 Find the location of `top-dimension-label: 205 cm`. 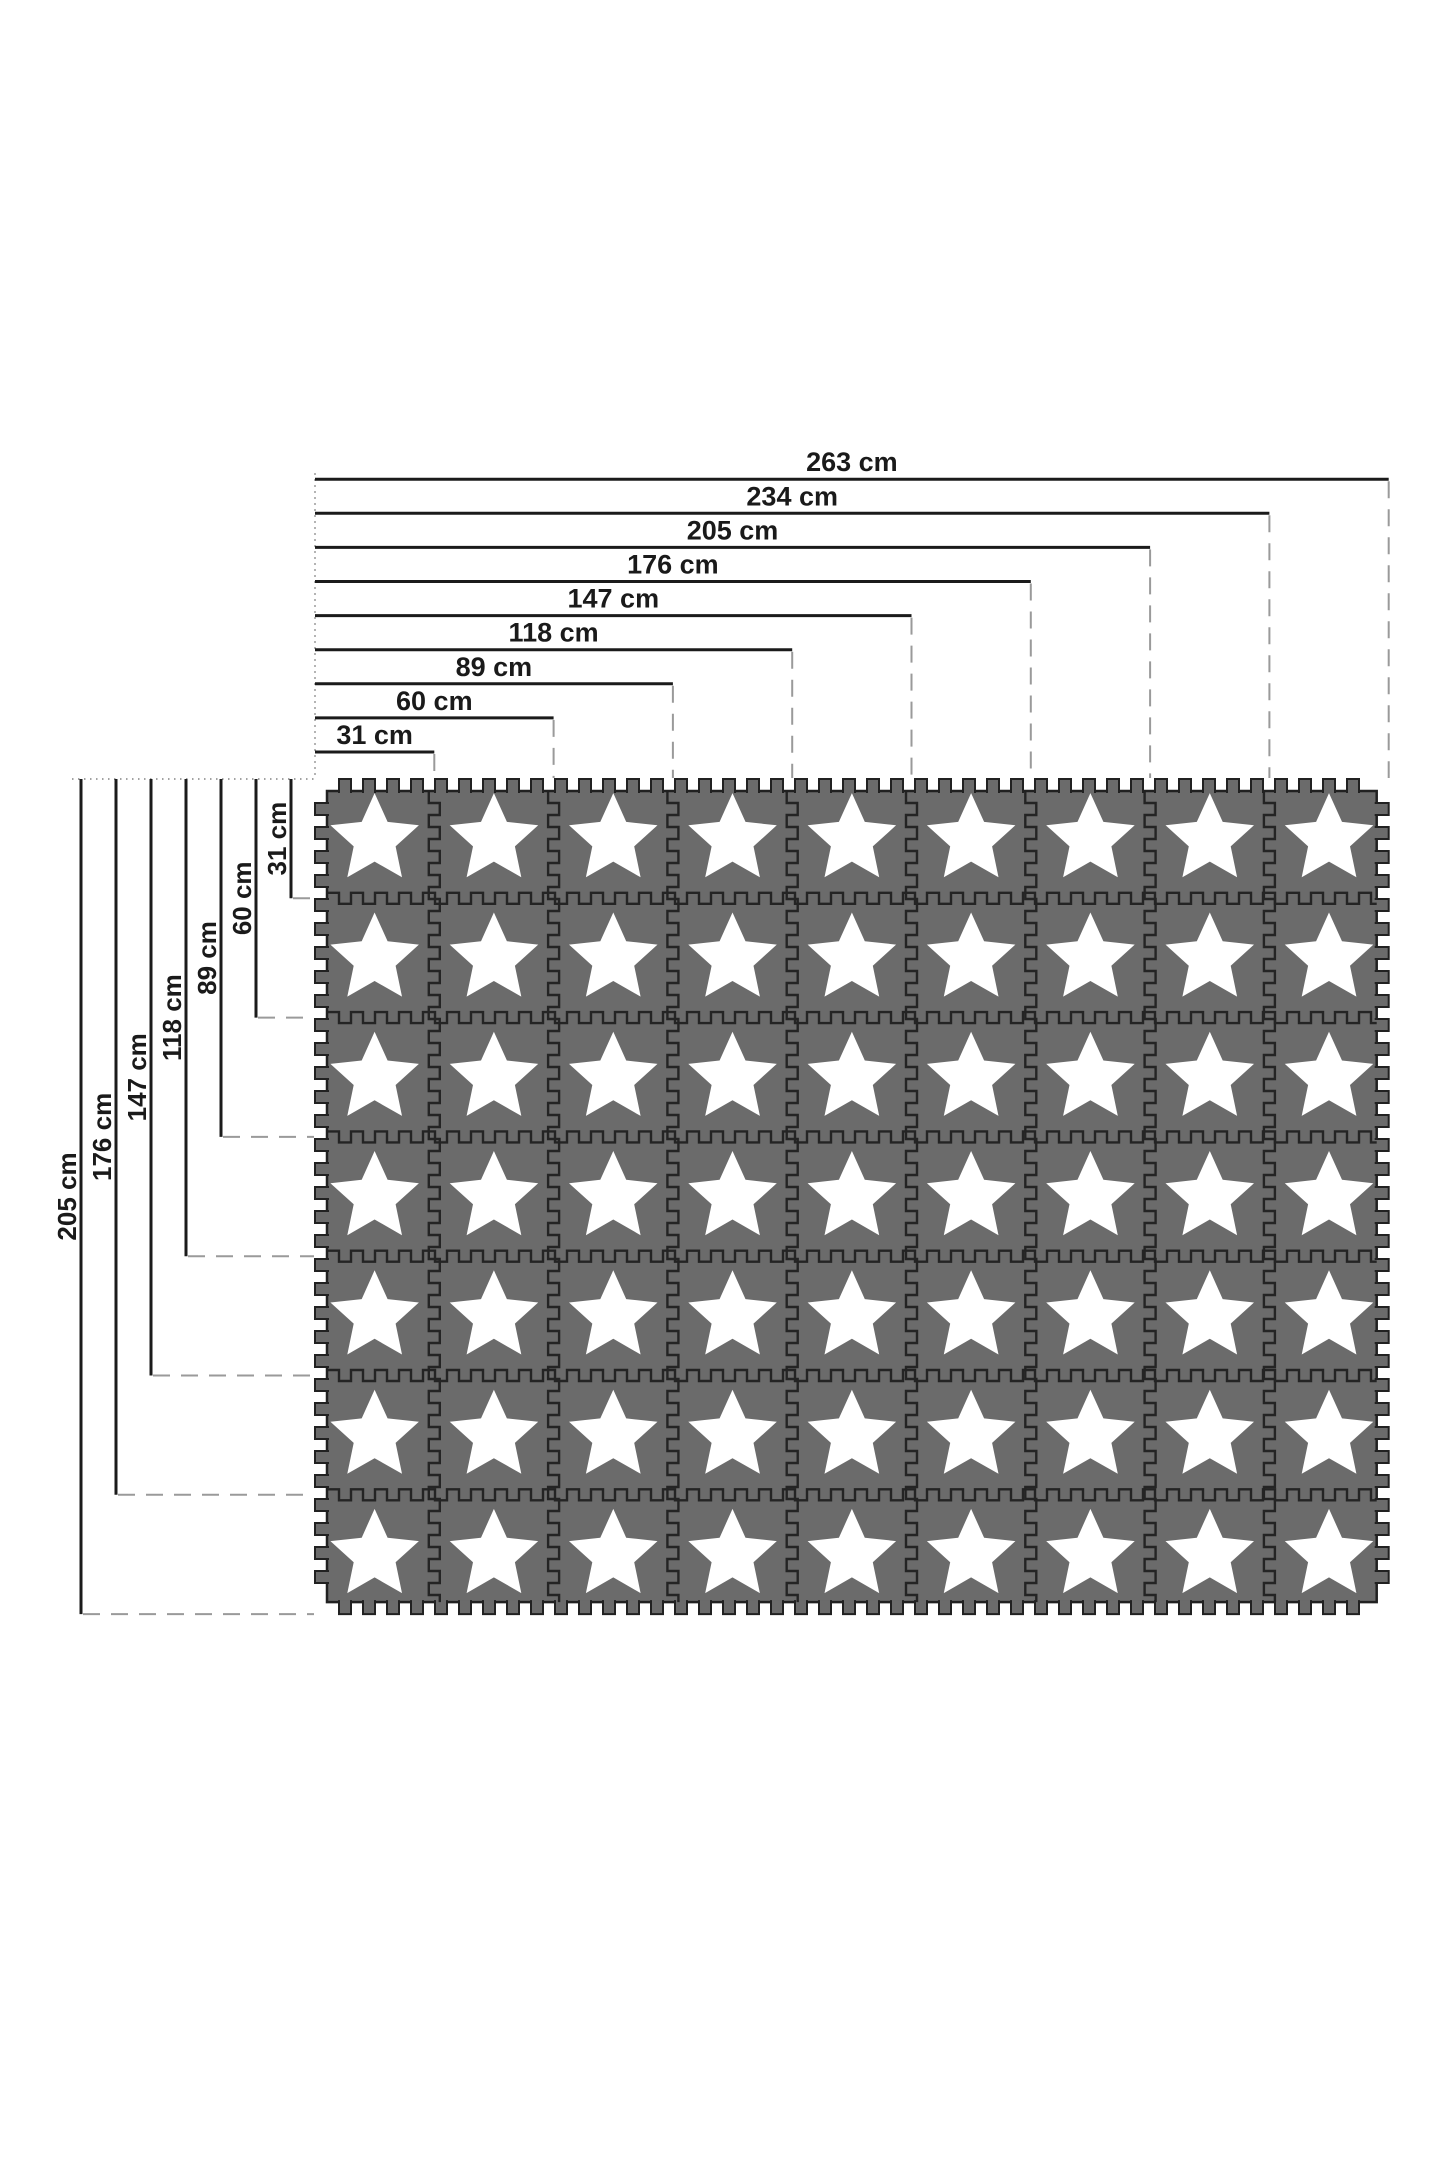

top-dimension-label: 205 cm is located at coordinates (733, 530).